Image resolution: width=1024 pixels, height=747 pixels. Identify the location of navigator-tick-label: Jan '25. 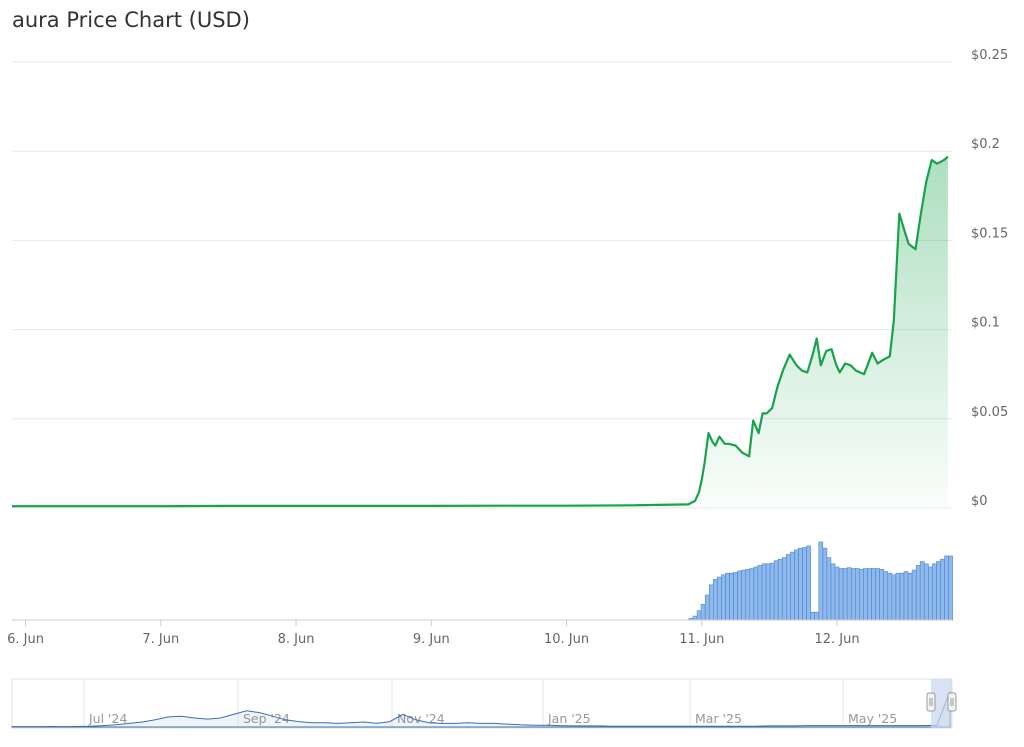
(569, 718).